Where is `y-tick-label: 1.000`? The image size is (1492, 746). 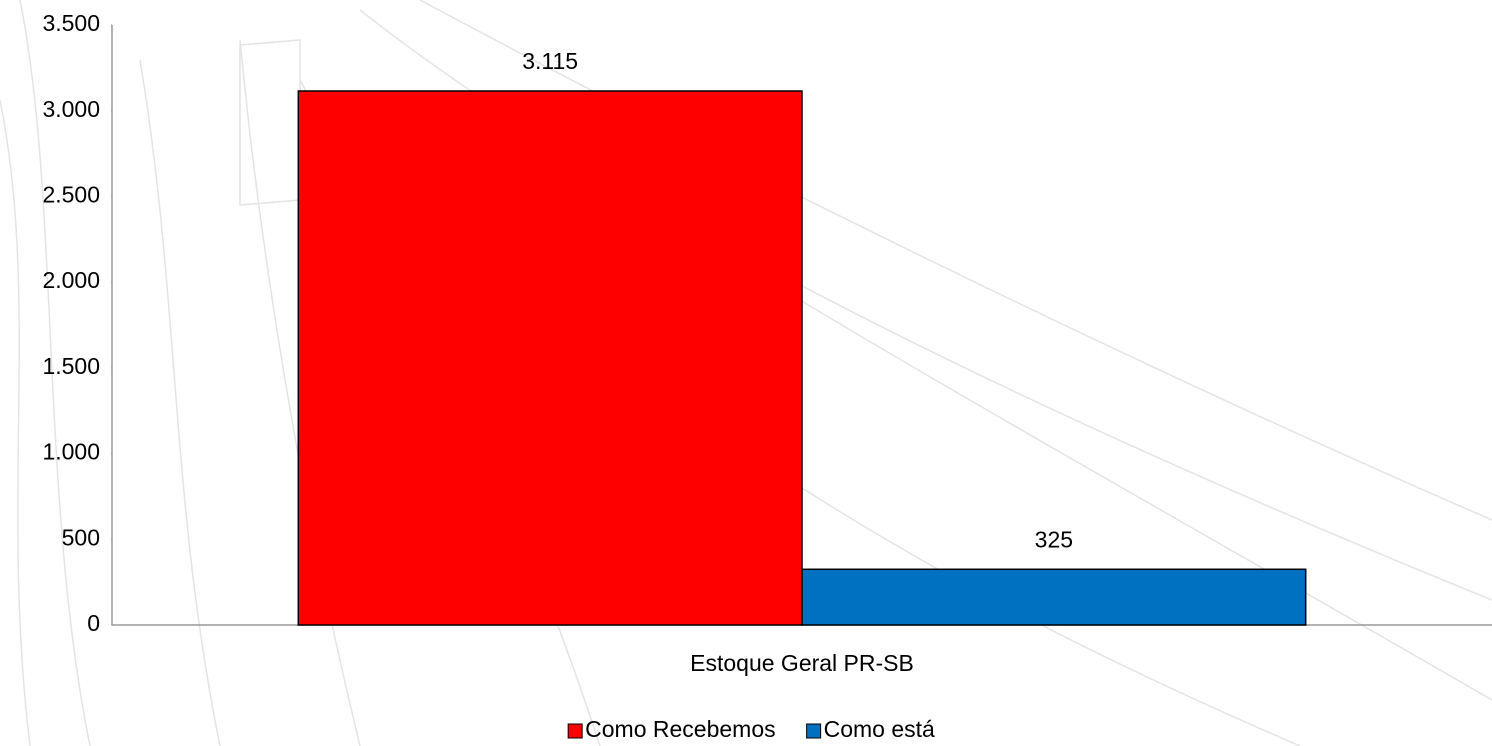
y-tick-label: 1.000 is located at coordinates (71, 452).